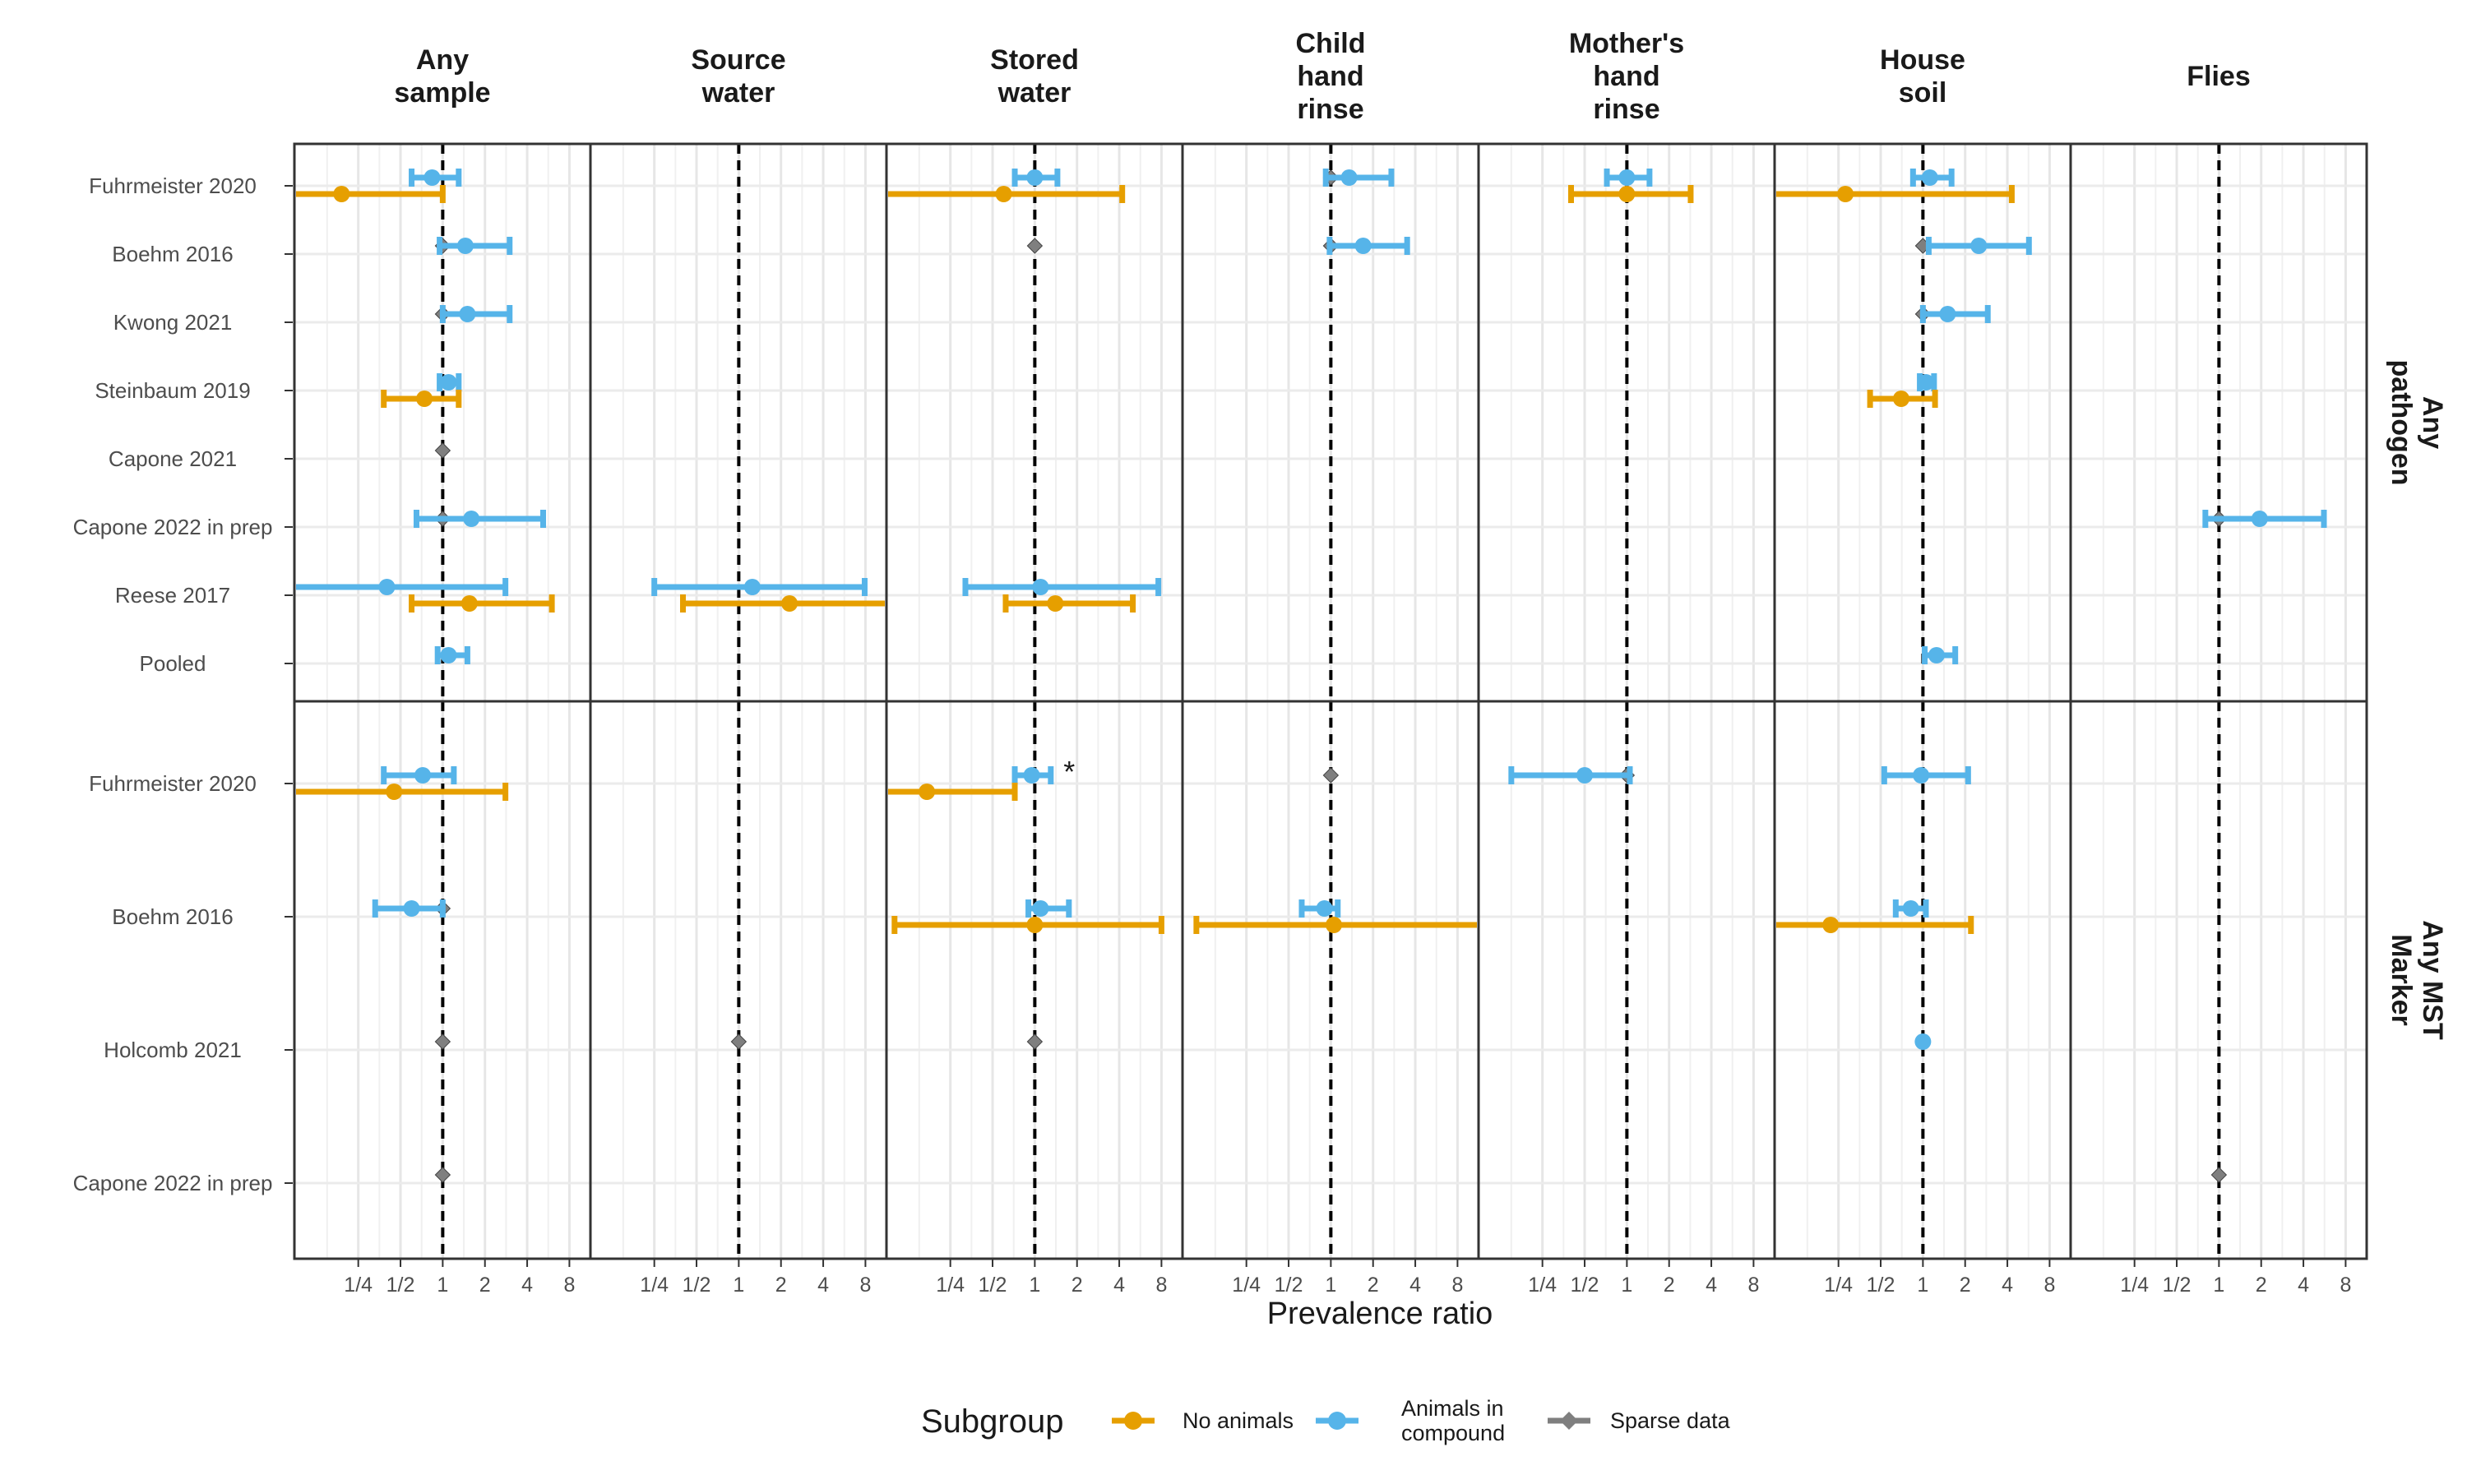 The width and height of the screenshot is (2467, 1484). Describe the element at coordinates (2401, 423) in the screenshot. I see `row-strip-label: pathogen` at that location.